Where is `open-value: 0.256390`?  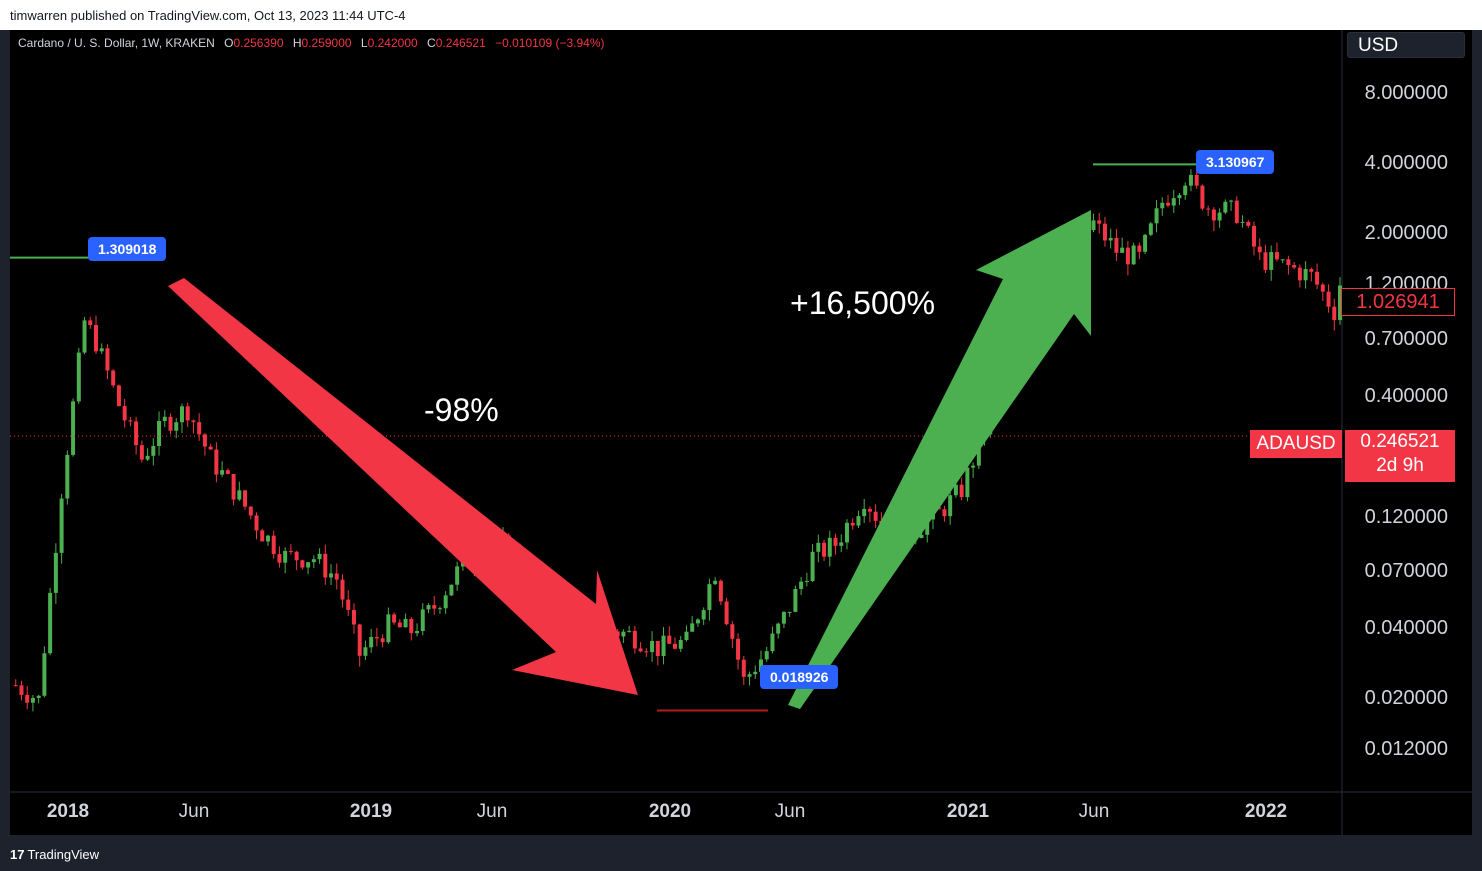
open-value: 0.256390 is located at coordinates (258, 43).